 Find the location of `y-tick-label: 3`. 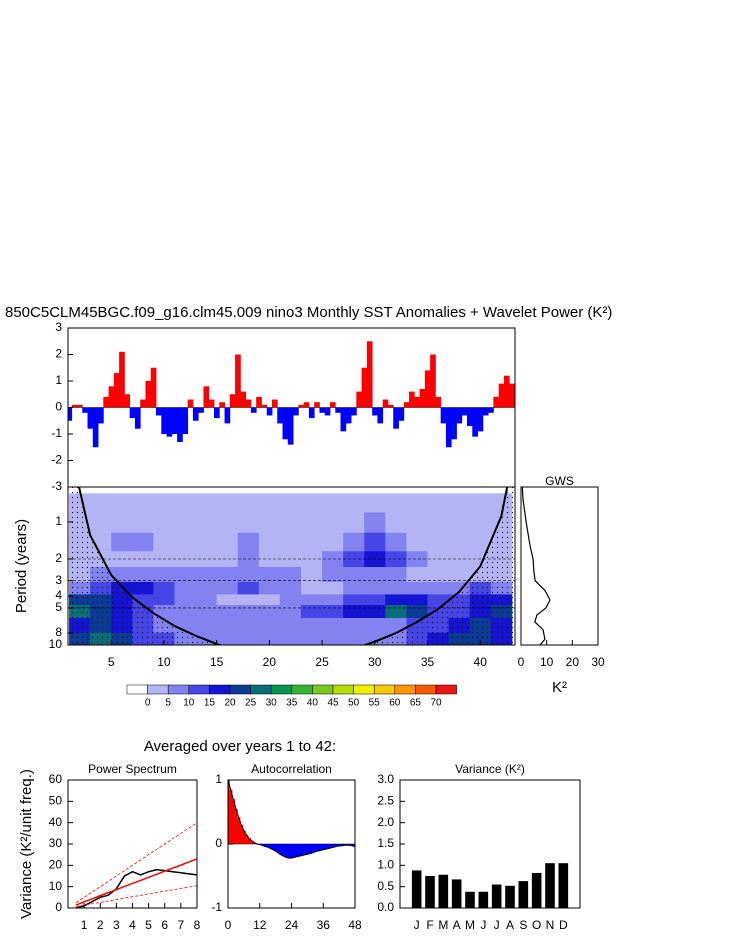

y-tick-label: 3 is located at coordinates (58, 580).